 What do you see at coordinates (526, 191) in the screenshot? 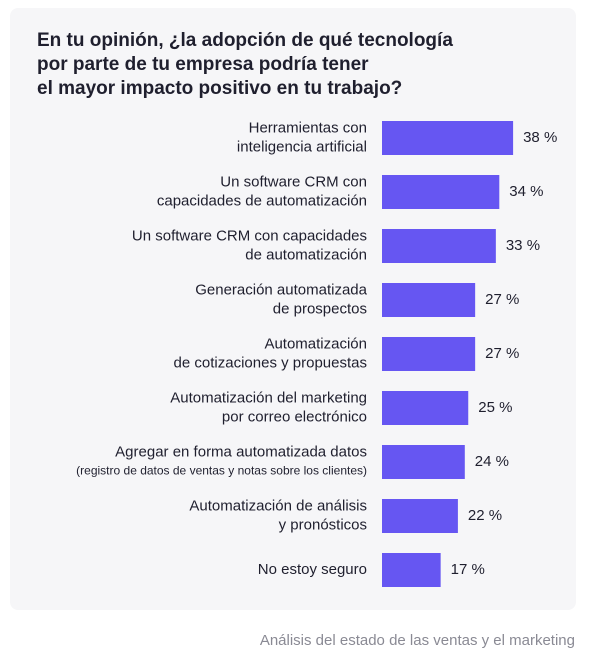
I see `value-label: 34 %` at bounding box center [526, 191].